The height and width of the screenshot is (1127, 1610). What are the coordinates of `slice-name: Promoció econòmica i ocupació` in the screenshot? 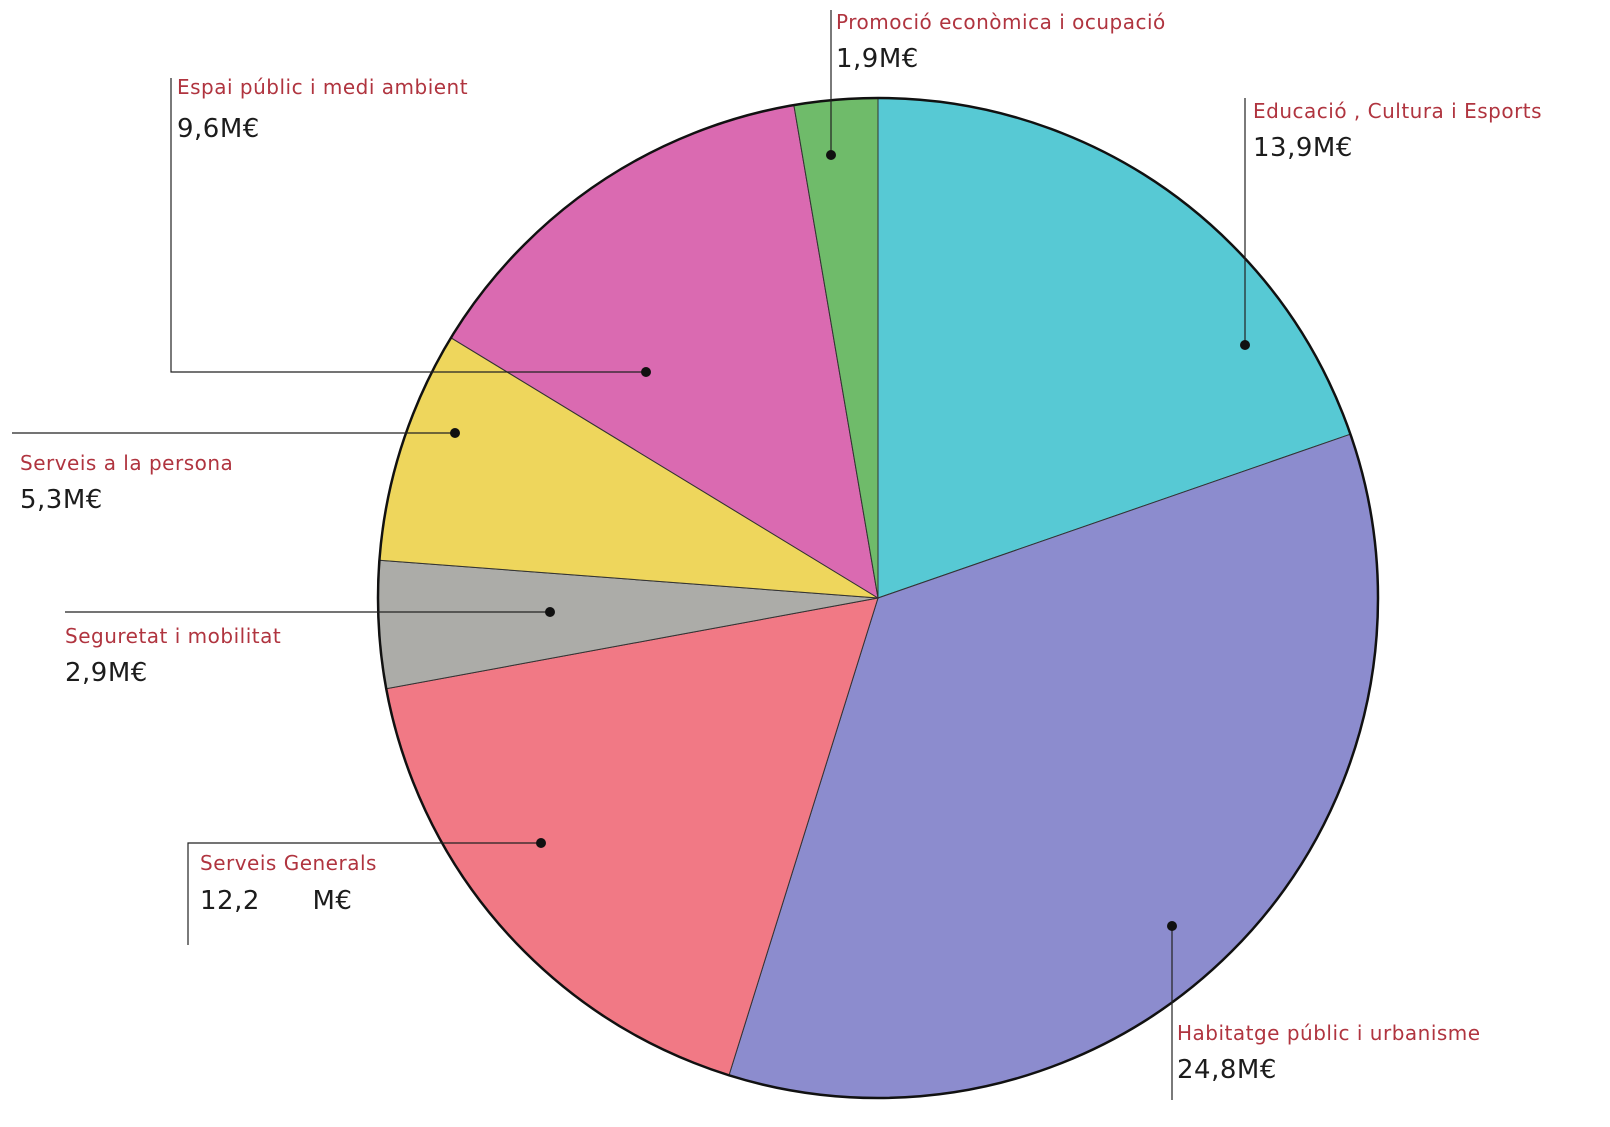 It's located at (1001, 22).